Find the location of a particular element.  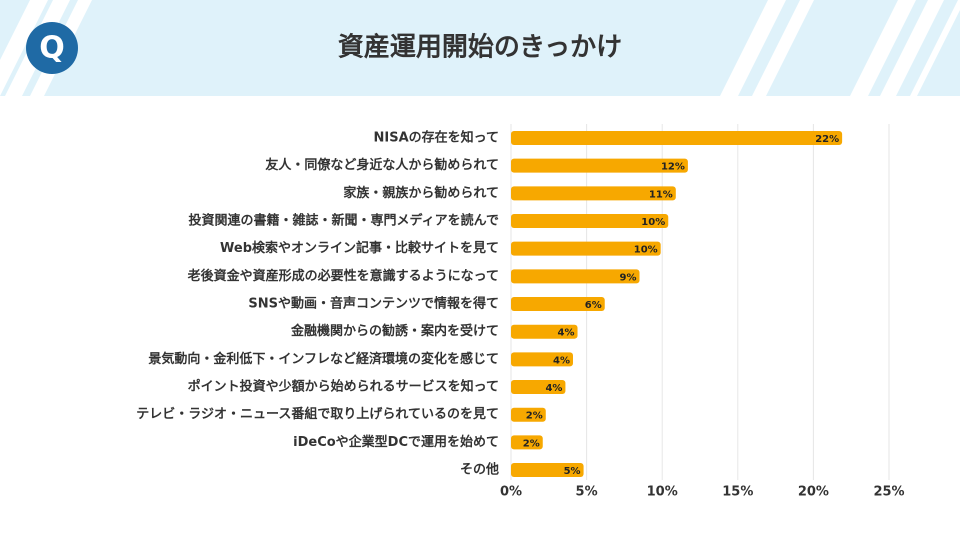

value-label: 5% is located at coordinates (572, 471).